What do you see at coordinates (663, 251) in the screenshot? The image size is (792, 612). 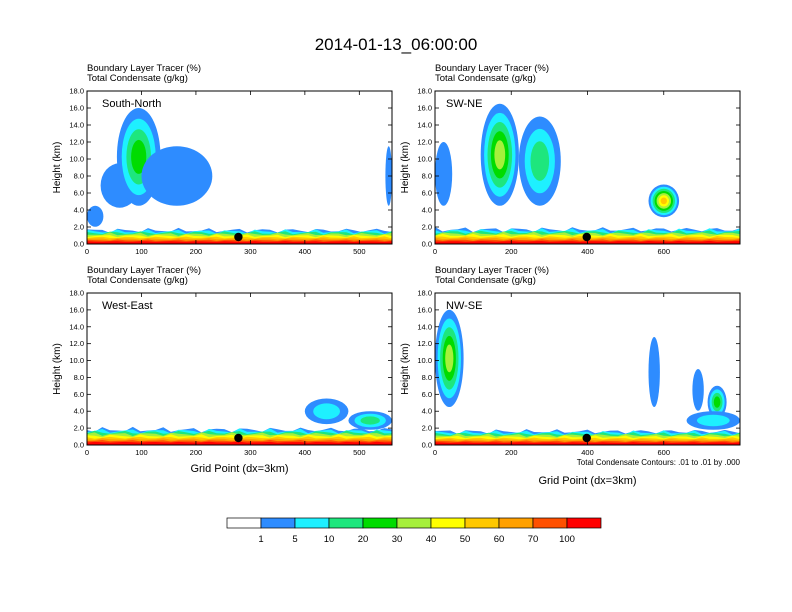 I see `x-tick-label: 600` at bounding box center [663, 251].